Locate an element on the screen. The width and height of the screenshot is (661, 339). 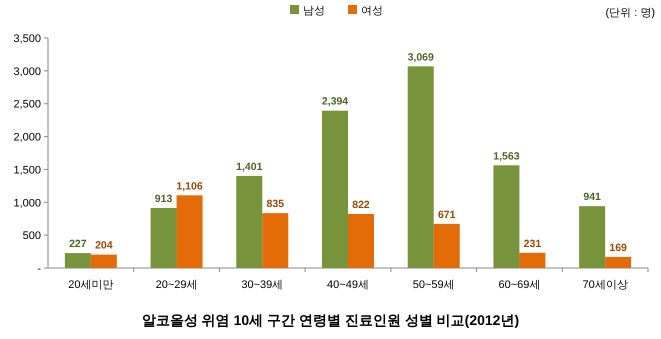
y-tick-label: 500 is located at coordinates (31, 236).